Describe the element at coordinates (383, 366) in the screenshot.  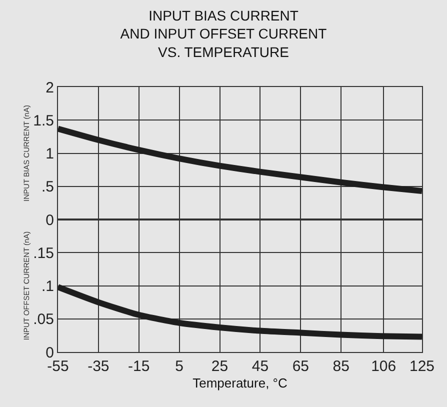
I see `x-tick-label: 106` at that location.